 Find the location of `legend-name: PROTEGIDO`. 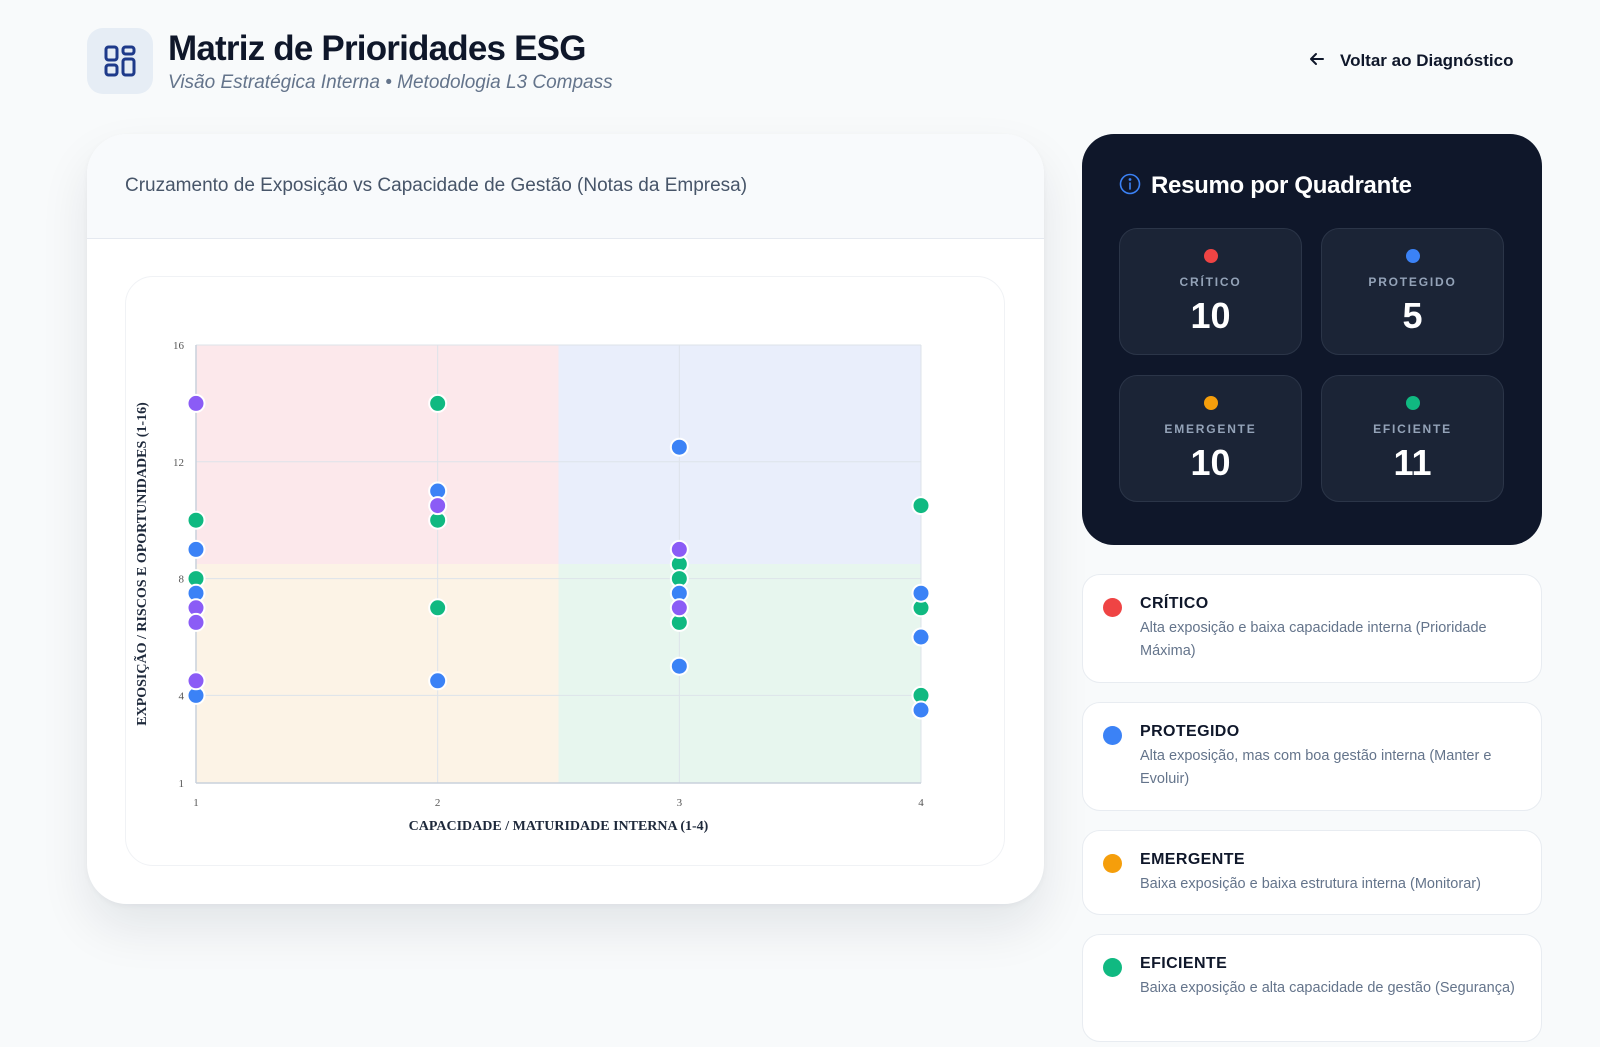

legend-name: PROTEGIDO is located at coordinates (1190, 731).